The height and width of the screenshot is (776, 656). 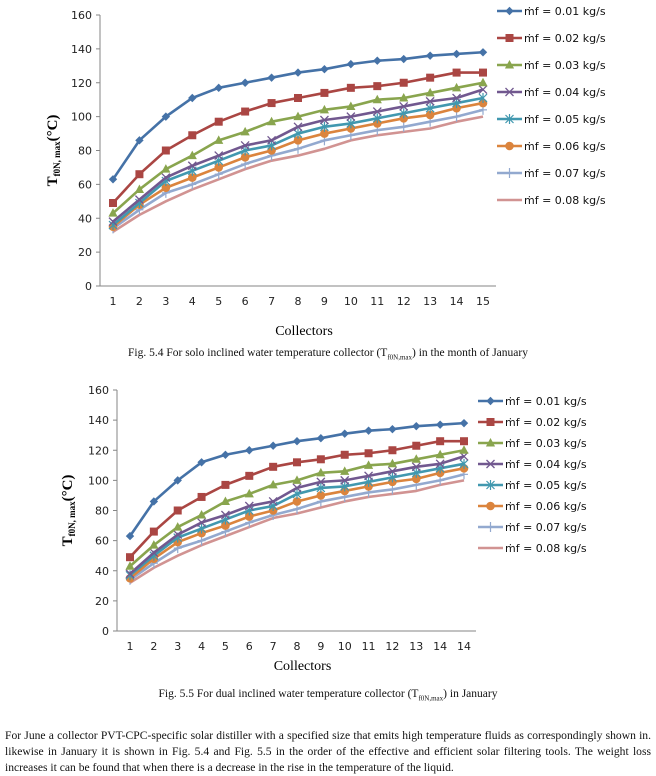 What do you see at coordinates (345, 646) in the screenshot?
I see `x-tick-label: 10` at bounding box center [345, 646].